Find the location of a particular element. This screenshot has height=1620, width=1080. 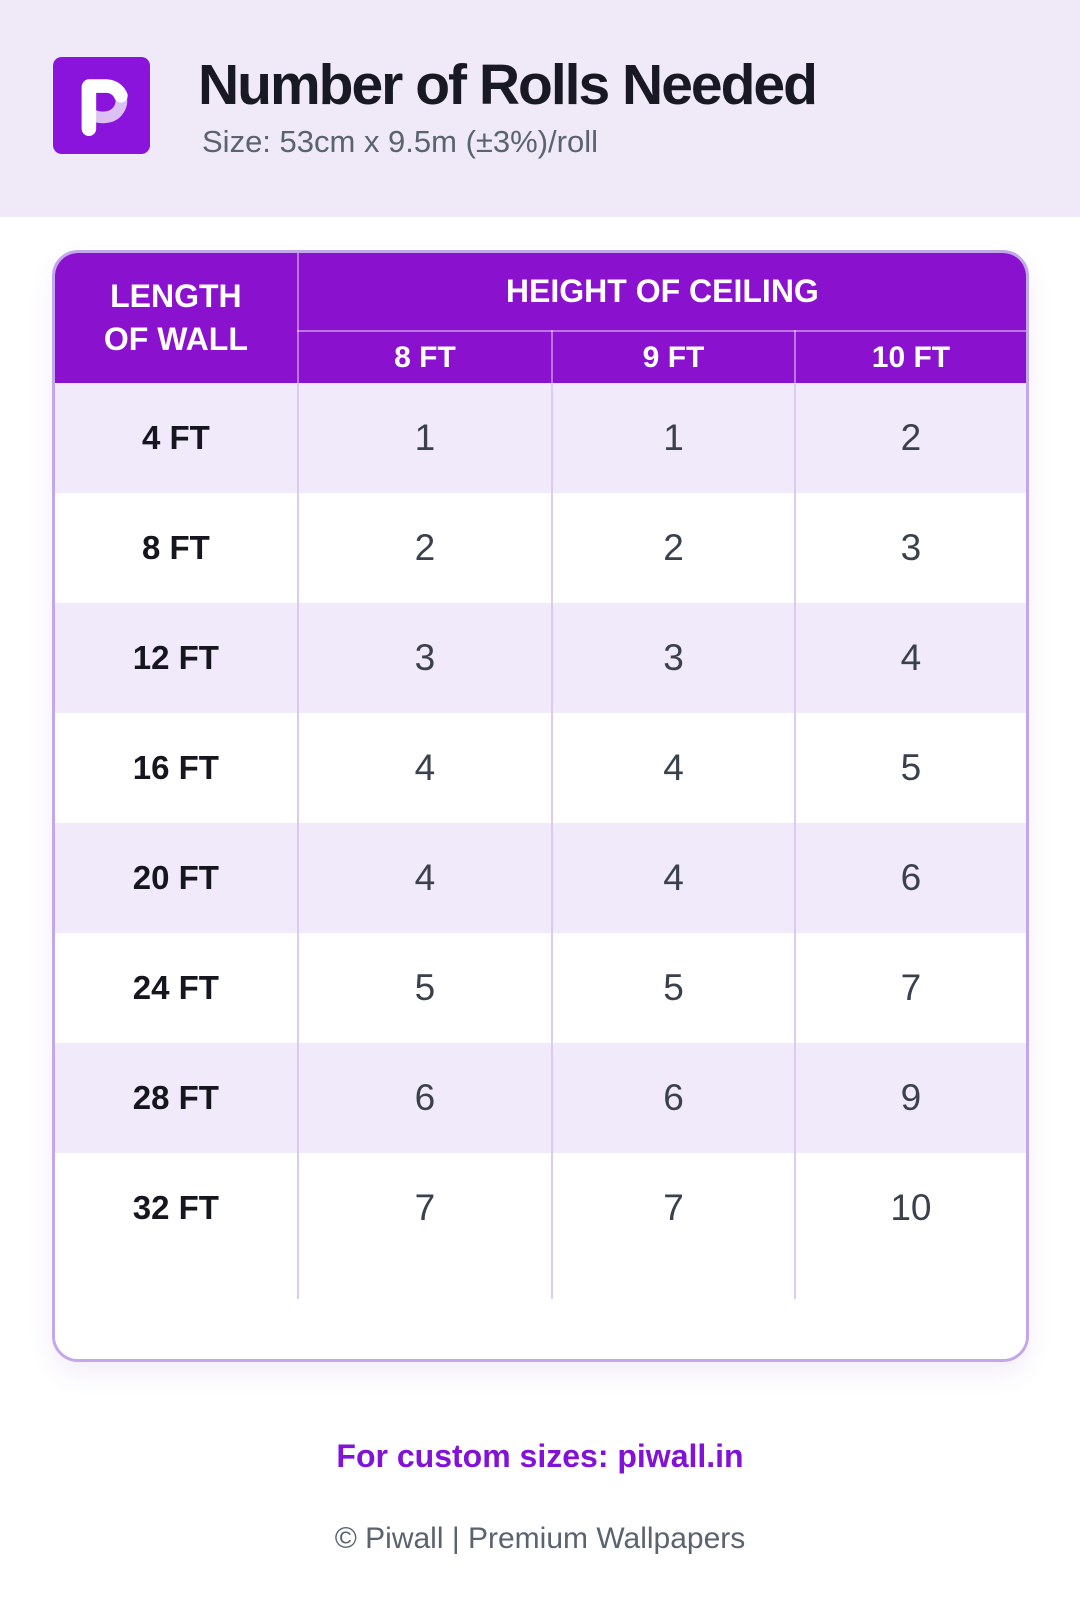

table-header-row-heights: 8 FT 9 FT 10 FT is located at coordinates (540, 357).